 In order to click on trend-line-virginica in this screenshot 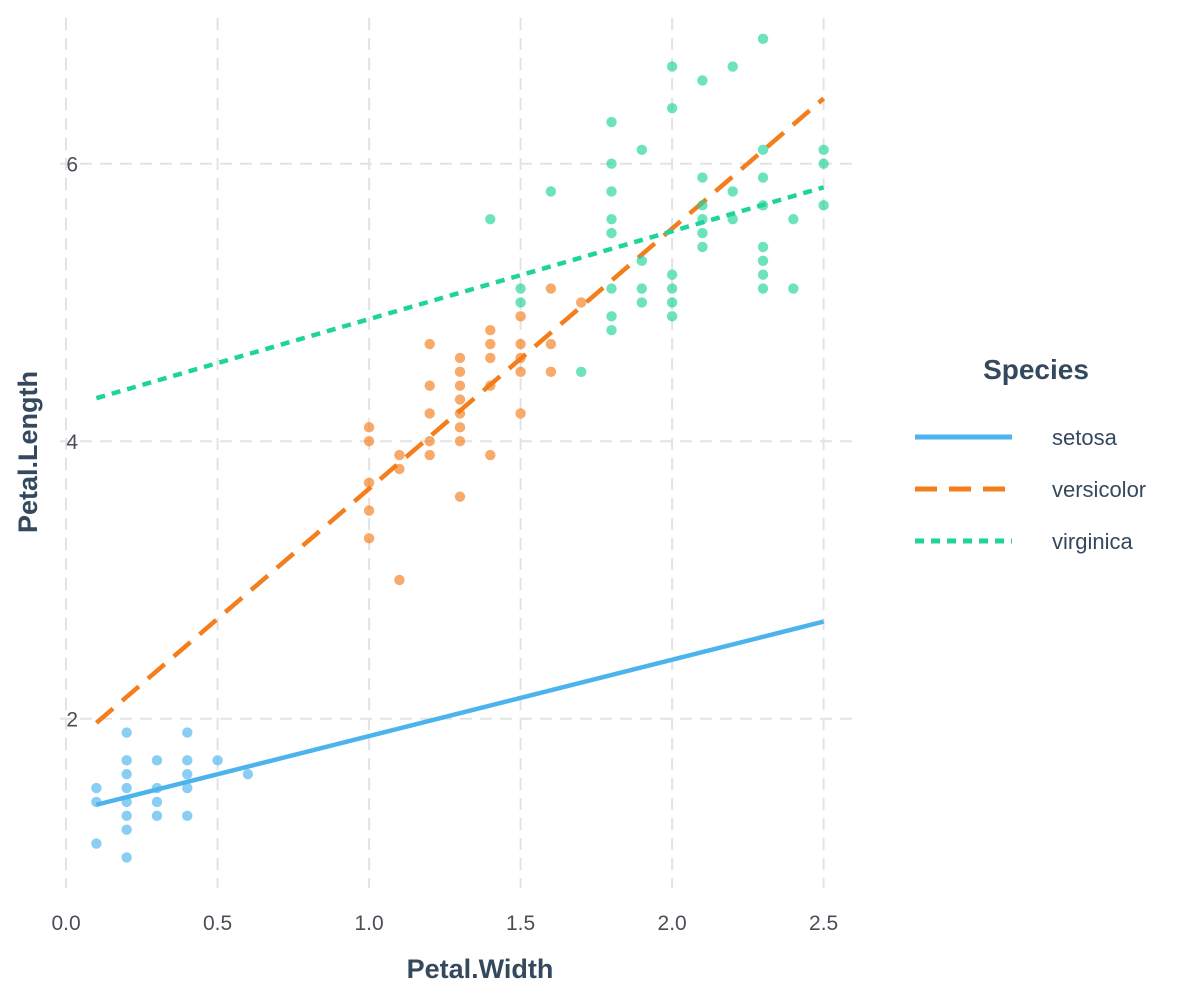, I will do `click(460, 293)`.